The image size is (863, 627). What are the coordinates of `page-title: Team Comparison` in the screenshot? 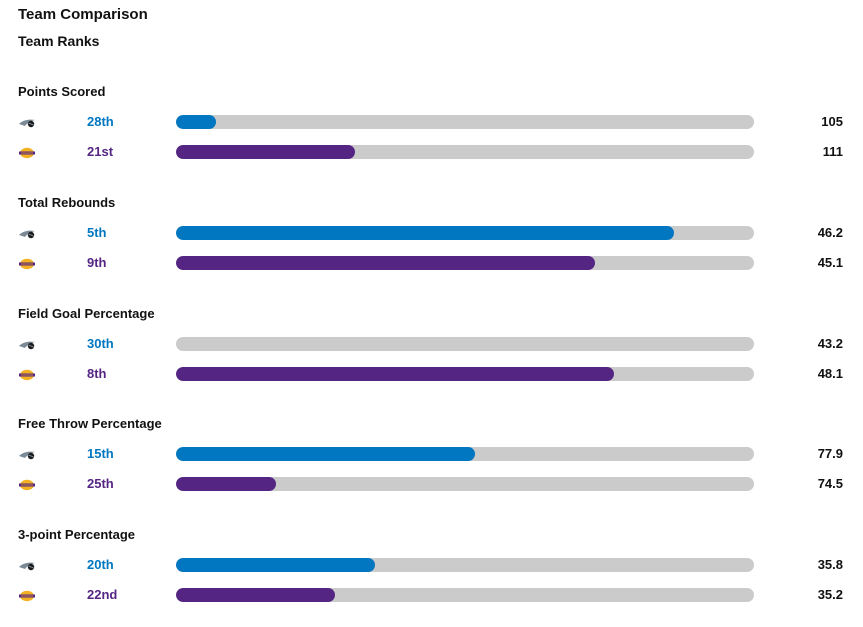 It's located at (83, 14).